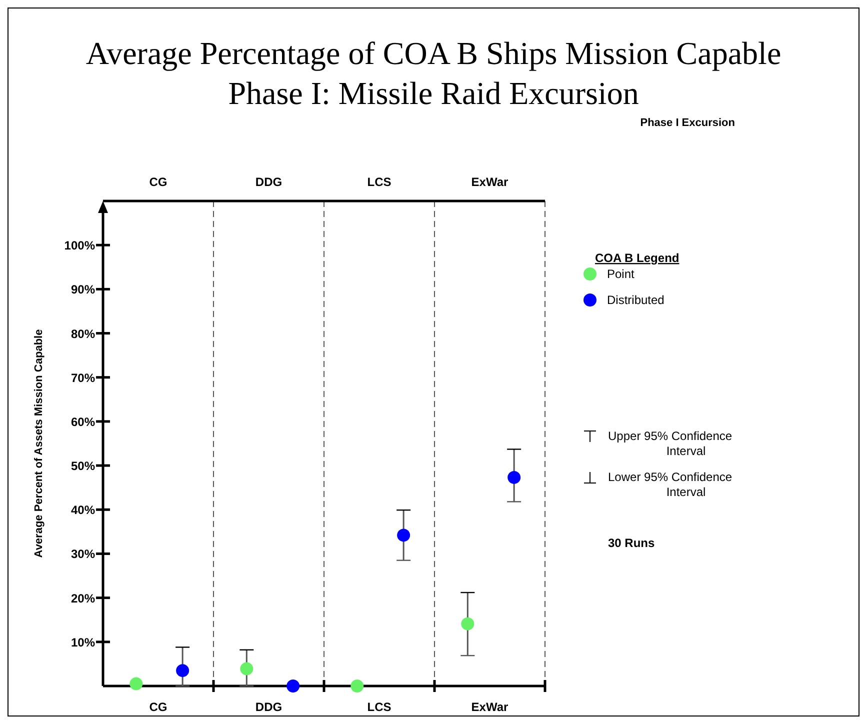  What do you see at coordinates (158, 707) in the screenshot?
I see `category-label: CG` at bounding box center [158, 707].